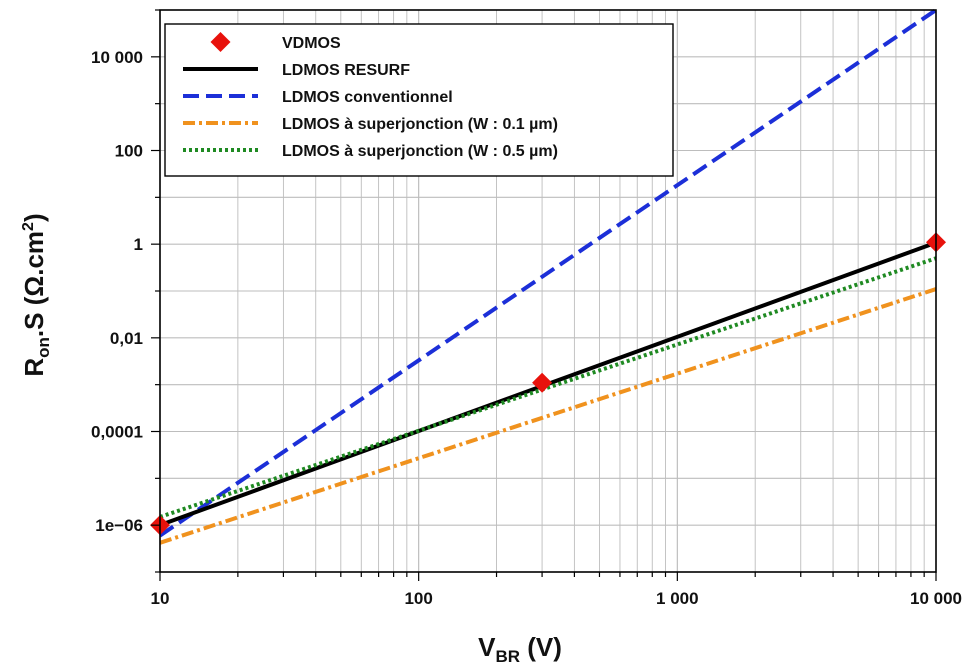 The height and width of the screenshot is (667, 979). What do you see at coordinates (220, 42) in the screenshot?
I see `legend-swatch-marker` at bounding box center [220, 42].